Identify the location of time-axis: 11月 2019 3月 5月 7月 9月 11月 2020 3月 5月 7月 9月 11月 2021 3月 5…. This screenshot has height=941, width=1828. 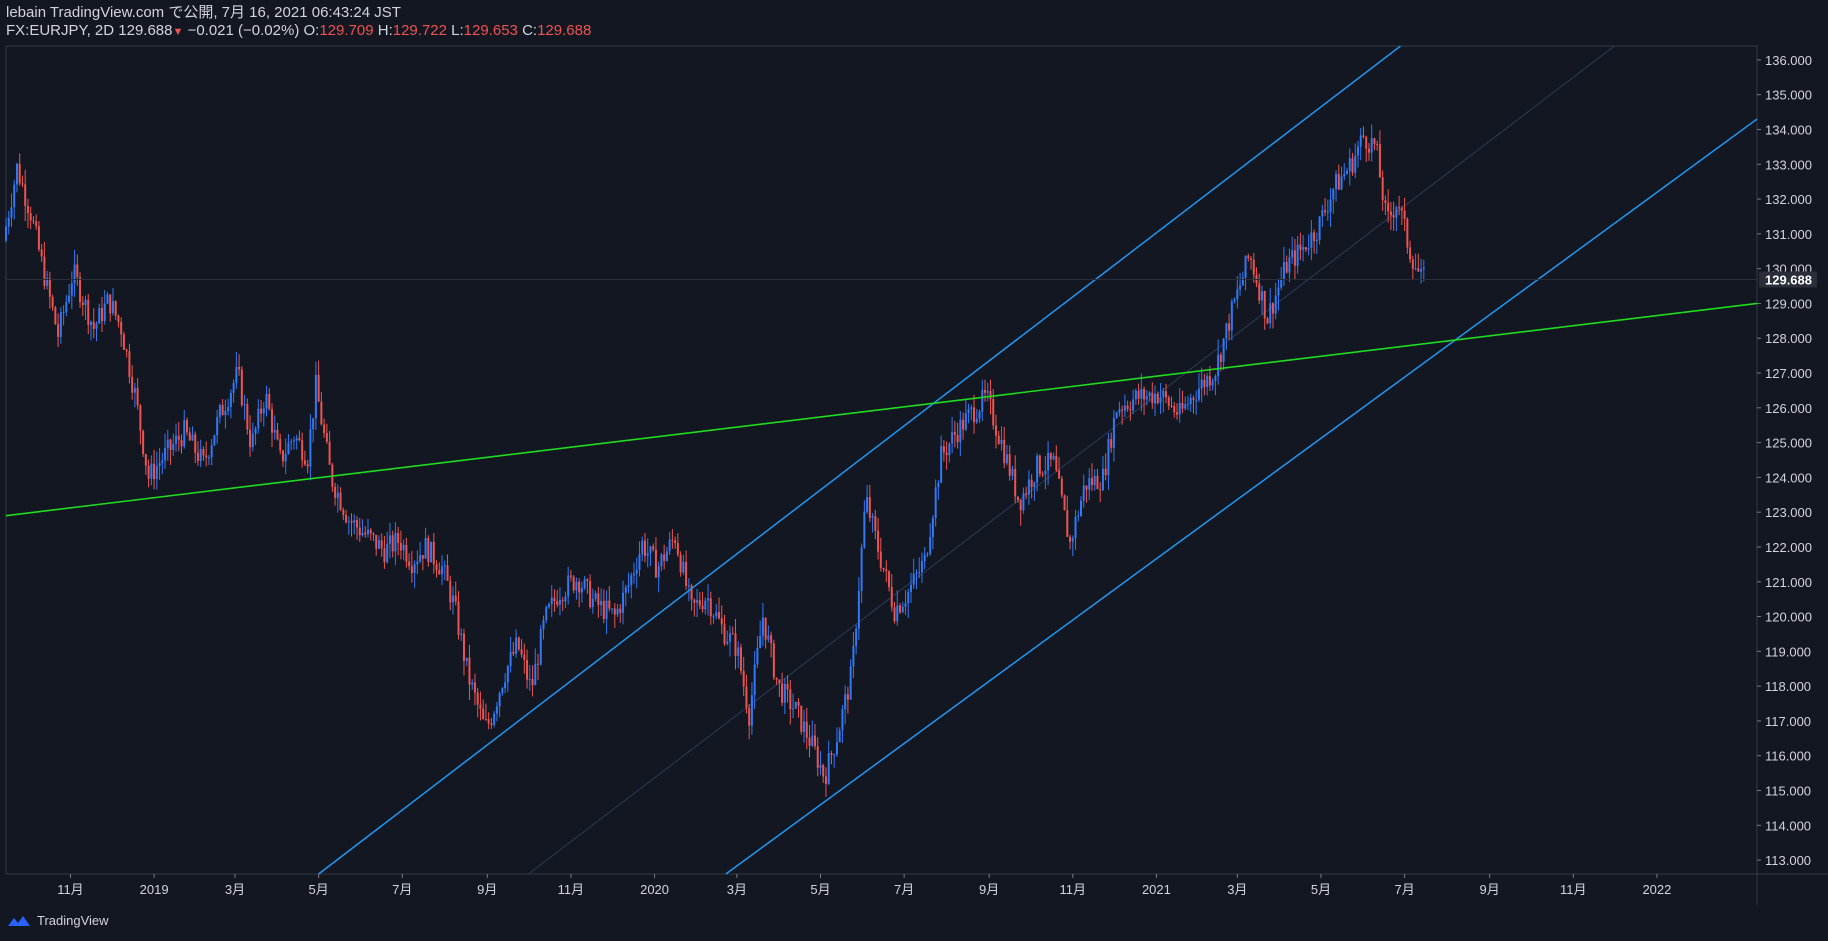
(864, 885).